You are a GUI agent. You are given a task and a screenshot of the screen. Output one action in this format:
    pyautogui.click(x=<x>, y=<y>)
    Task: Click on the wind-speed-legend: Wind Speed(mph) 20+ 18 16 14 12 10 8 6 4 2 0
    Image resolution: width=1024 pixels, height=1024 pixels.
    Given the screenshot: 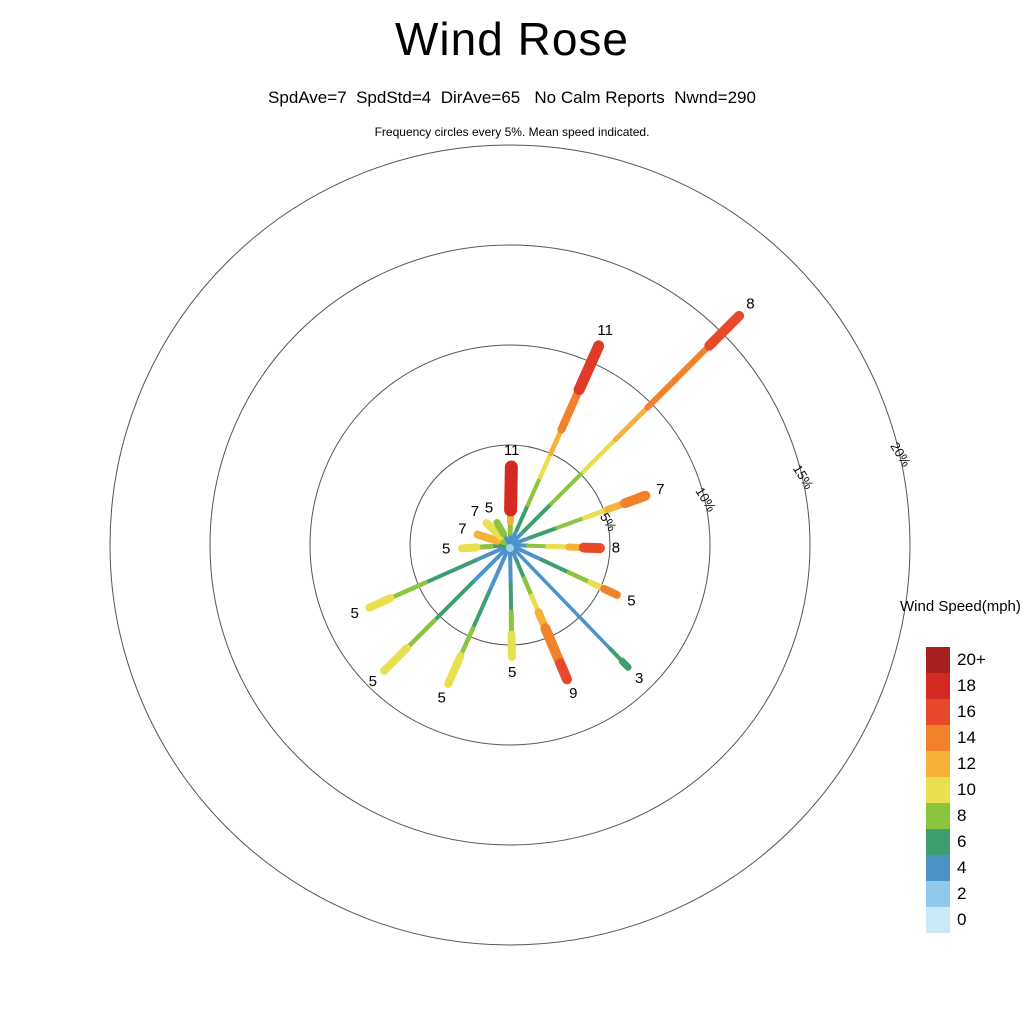 What is the action you would take?
    pyautogui.click(x=960, y=765)
    